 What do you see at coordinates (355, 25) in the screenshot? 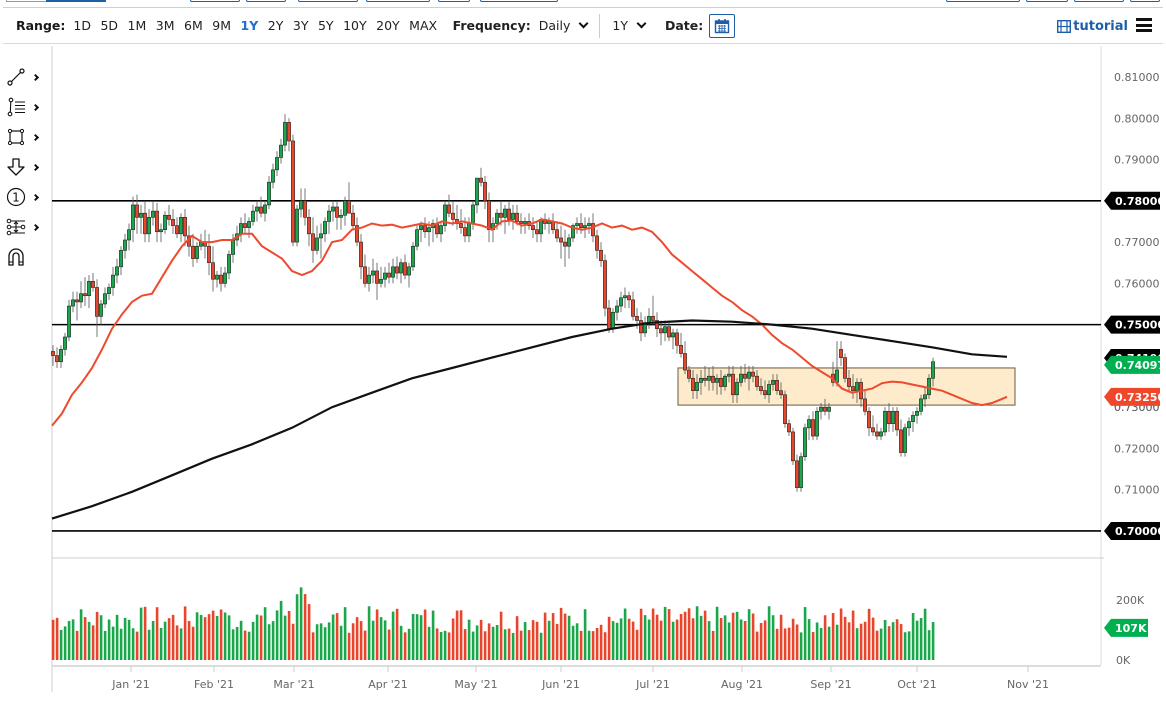
I see `range-10y: 10Y` at bounding box center [355, 25].